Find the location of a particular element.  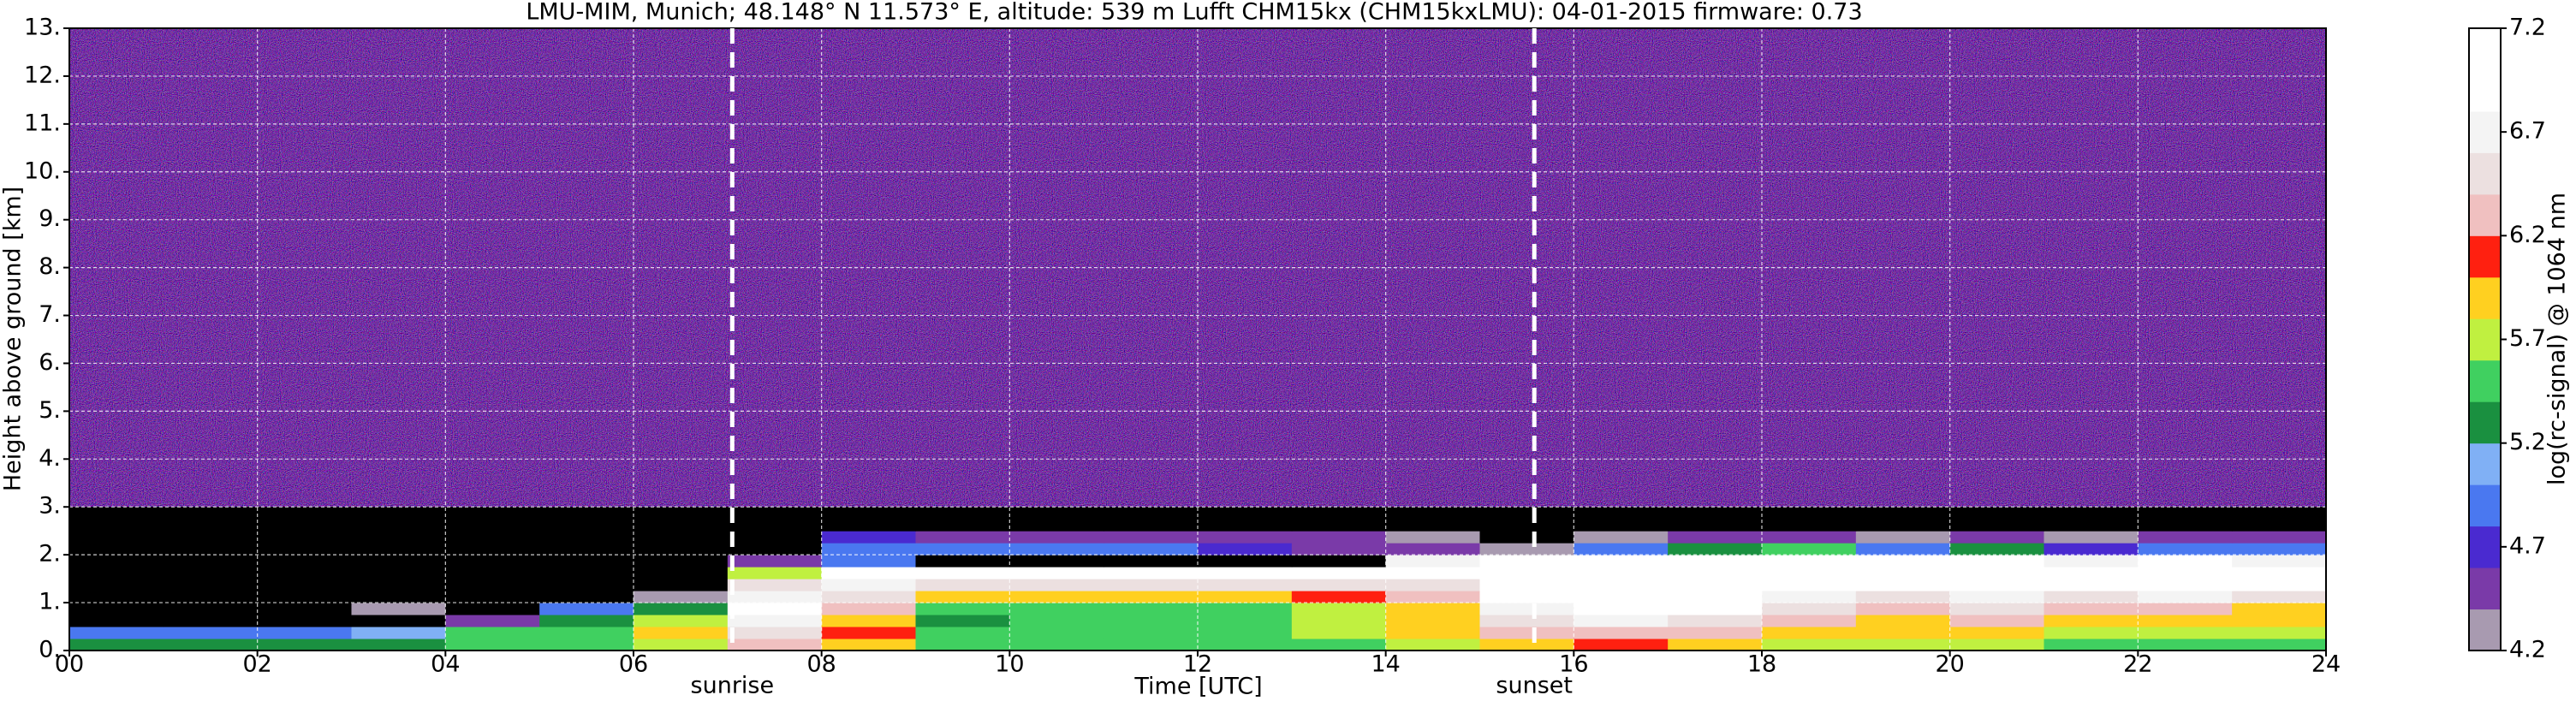

x-tick-label: 10 is located at coordinates (1009, 664).